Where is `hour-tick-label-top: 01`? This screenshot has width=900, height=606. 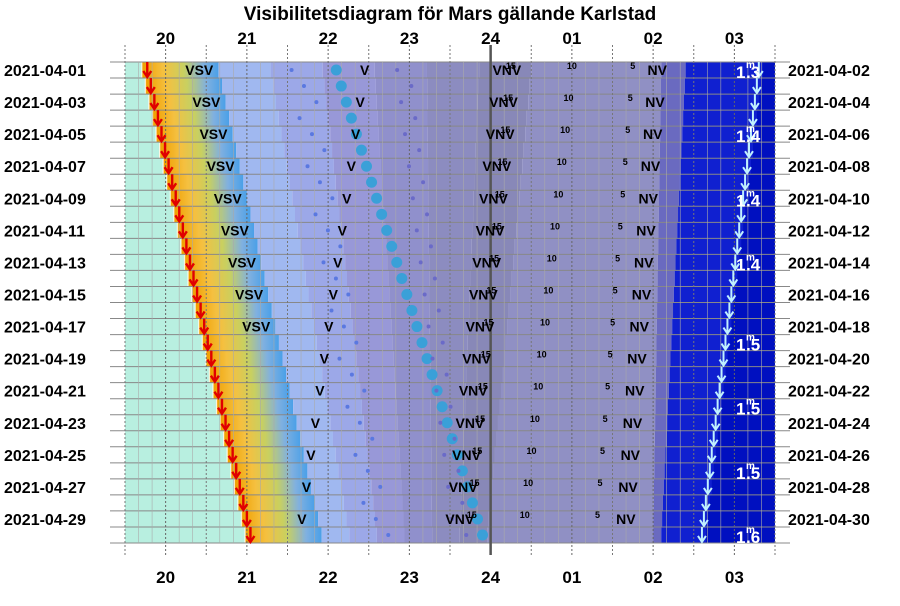
hour-tick-label-top: 01 is located at coordinates (571, 38).